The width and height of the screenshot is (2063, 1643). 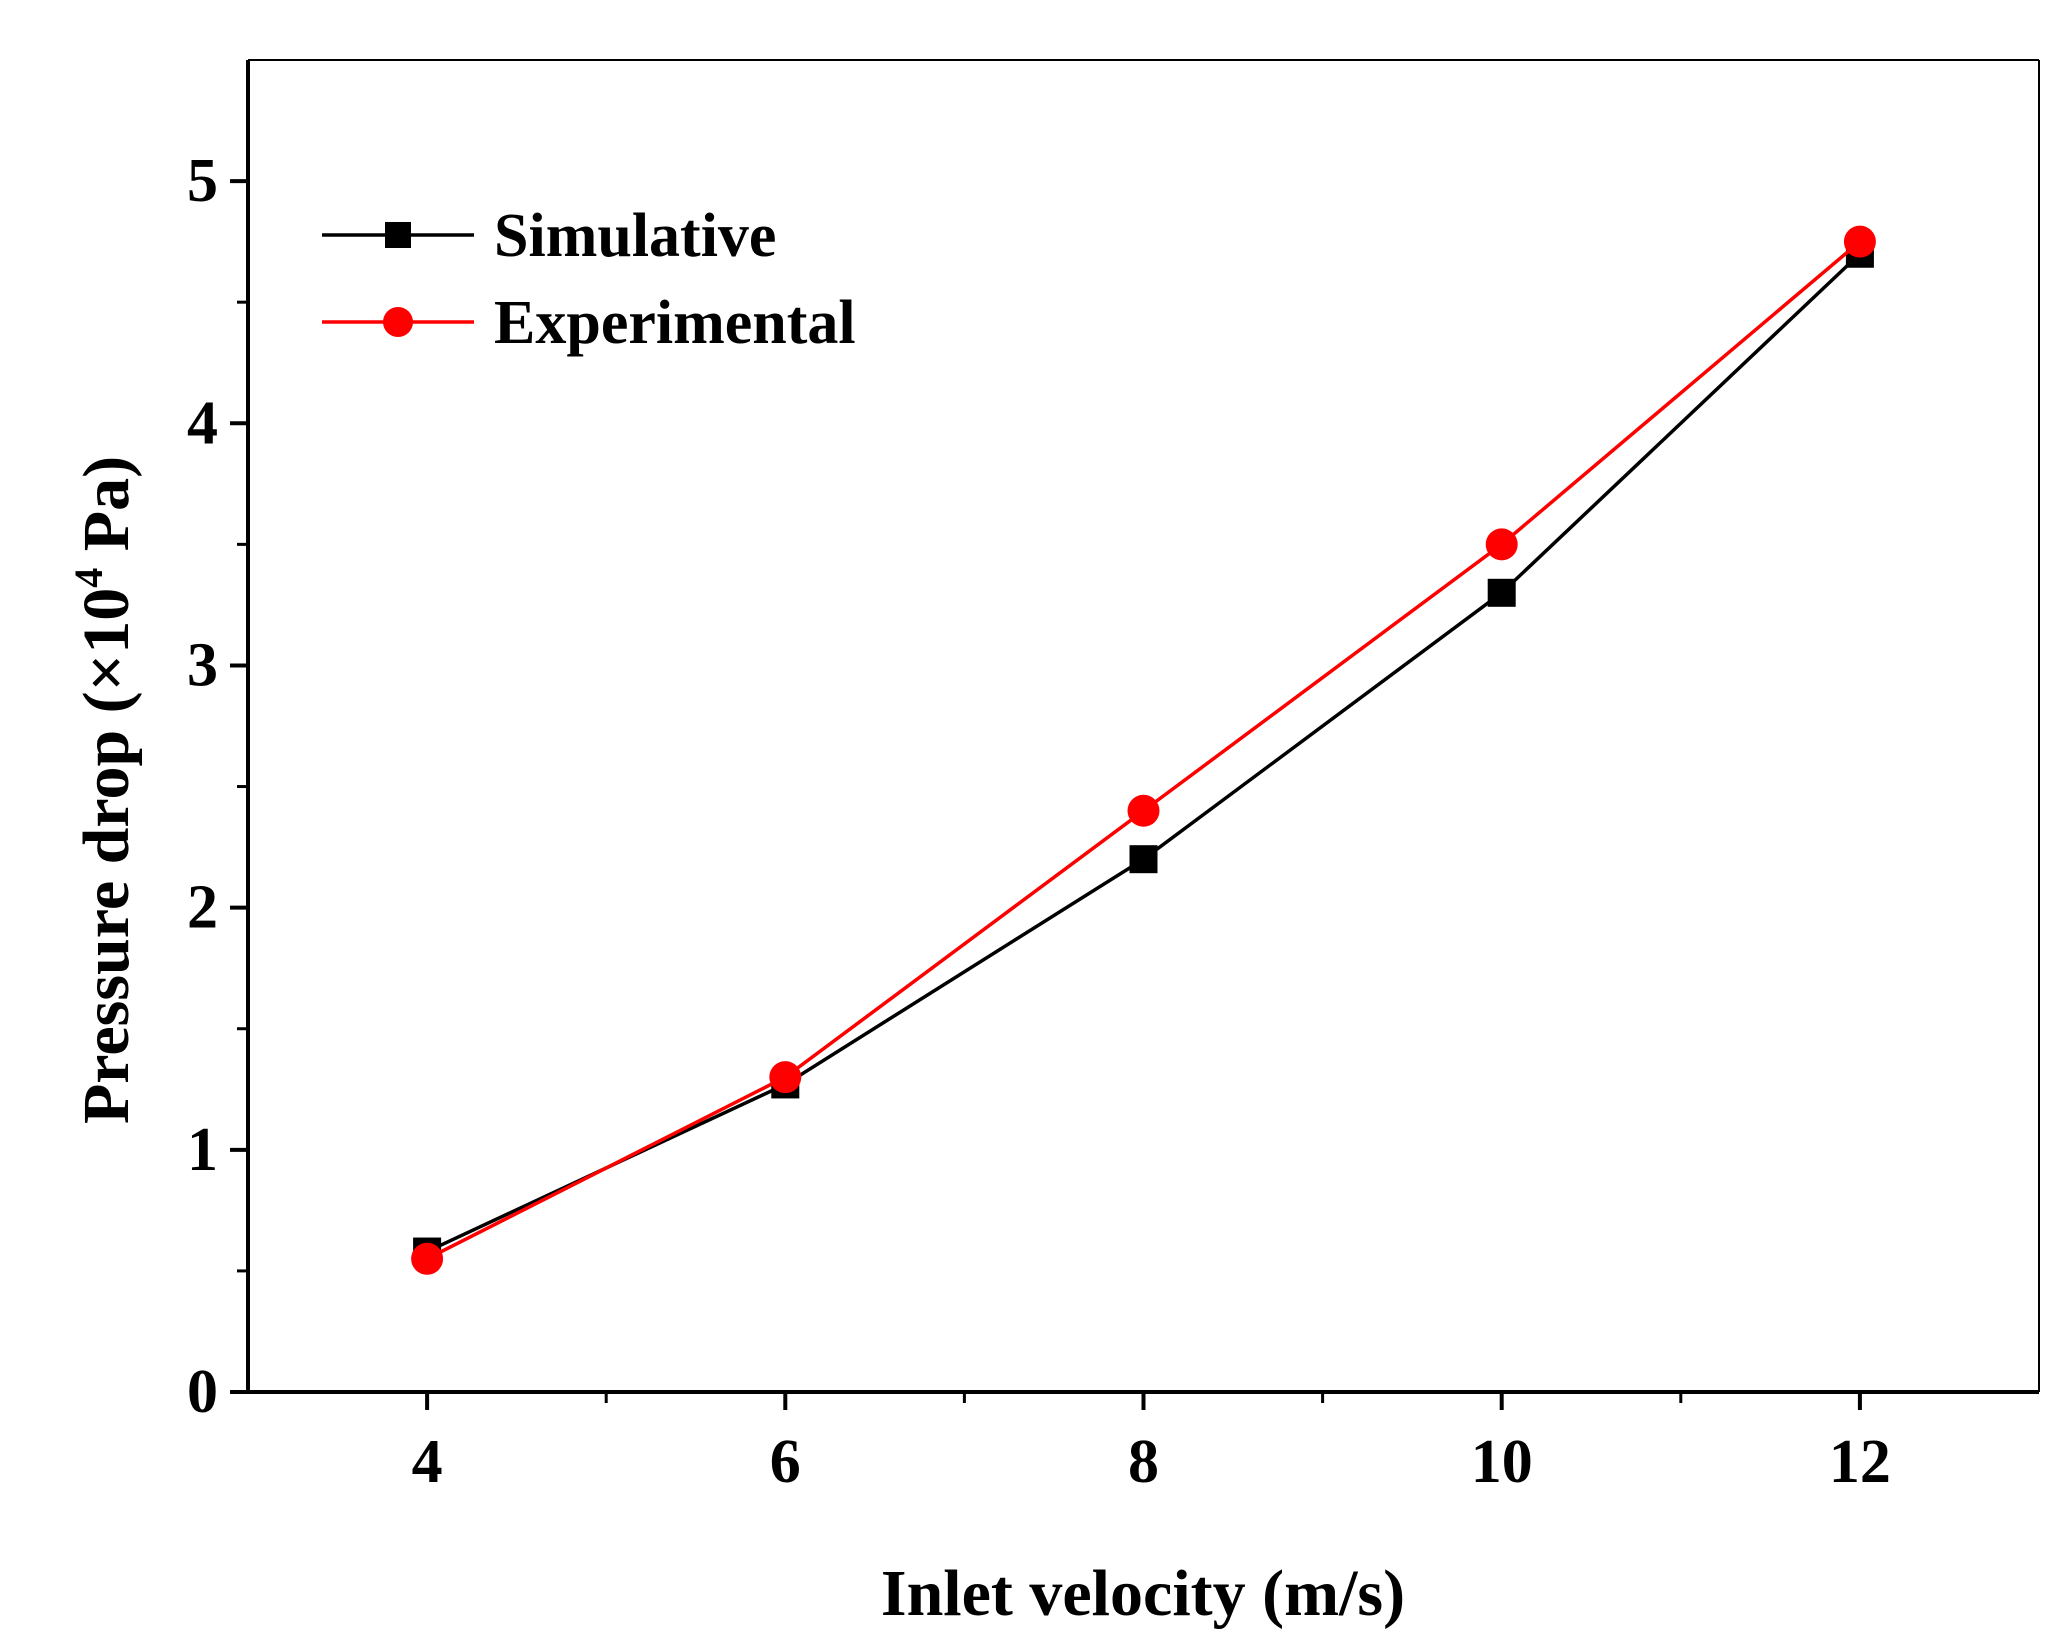 I want to click on legend: Simulative Experimental, so click(x=589, y=279).